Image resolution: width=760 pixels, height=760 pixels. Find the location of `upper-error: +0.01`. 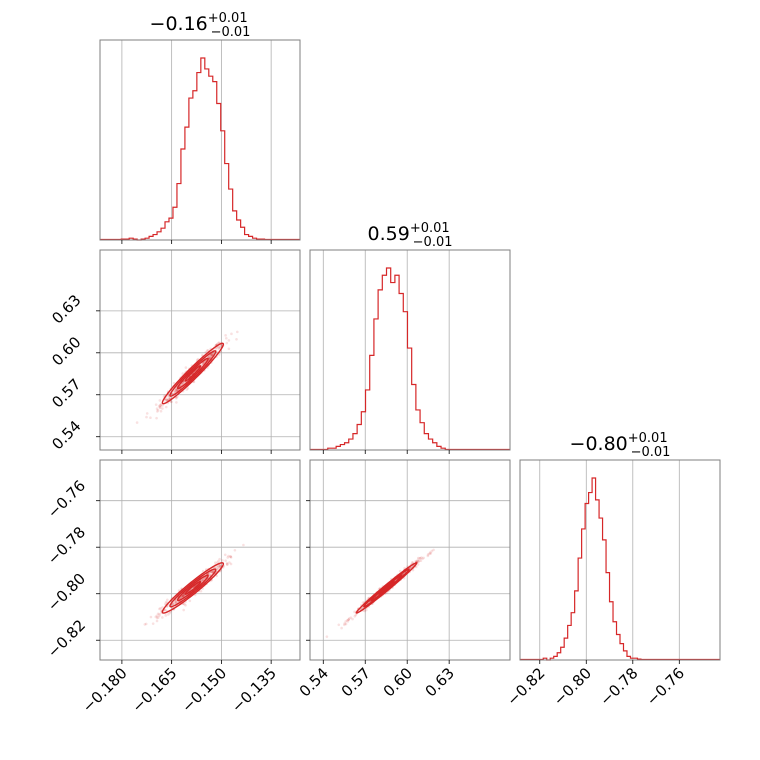

upper-error: +0.01 is located at coordinates (648, 438).